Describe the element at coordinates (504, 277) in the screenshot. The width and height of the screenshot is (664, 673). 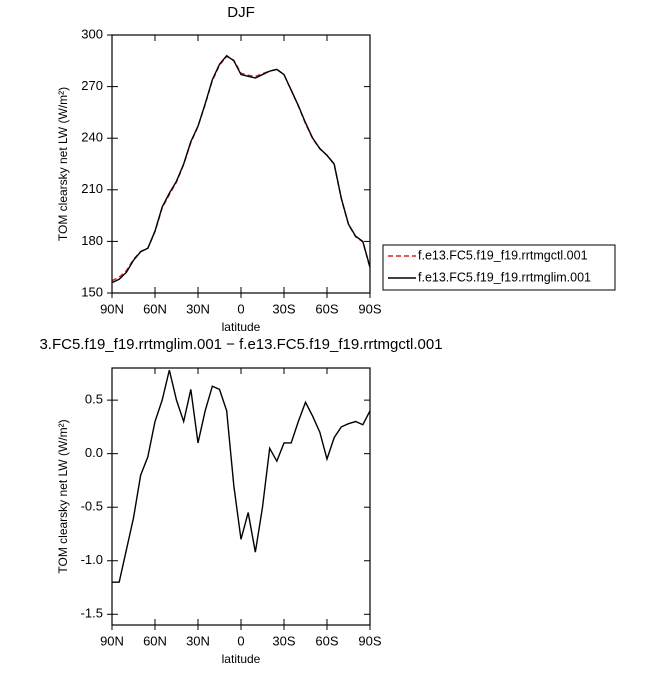
I see `legend-label: f.e13.FC5.f19_f19.rrtmglim.001` at that location.